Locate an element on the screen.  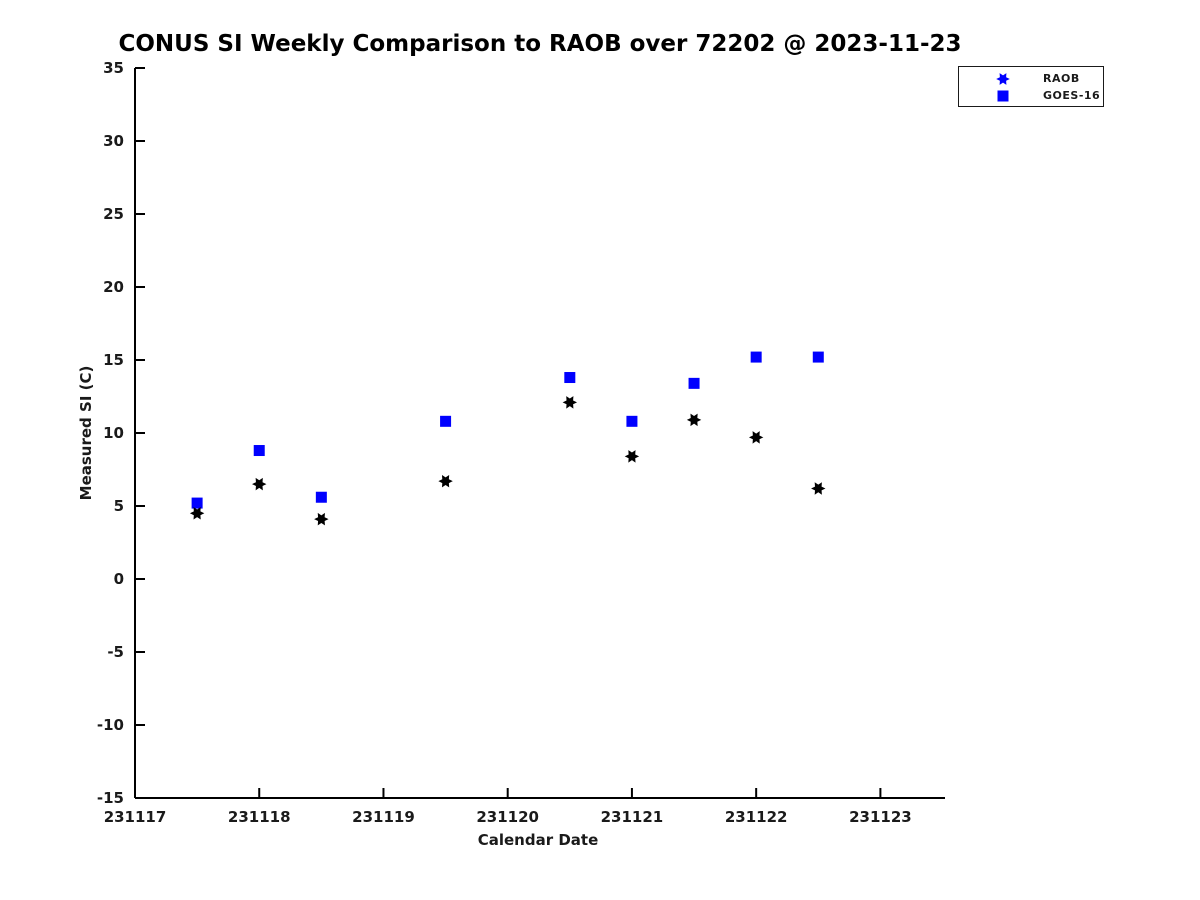
y-tick-label: 30 is located at coordinates (113, 141).